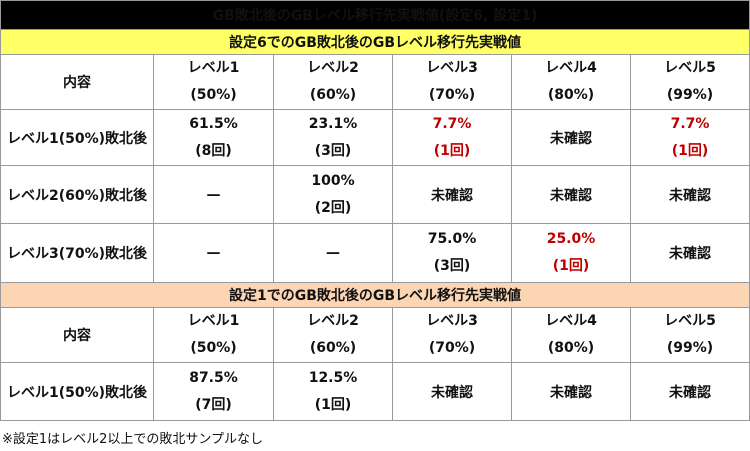 The width and height of the screenshot is (750, 451). I want to click on data-cell: 25.0% (1回), so click(571, 253).